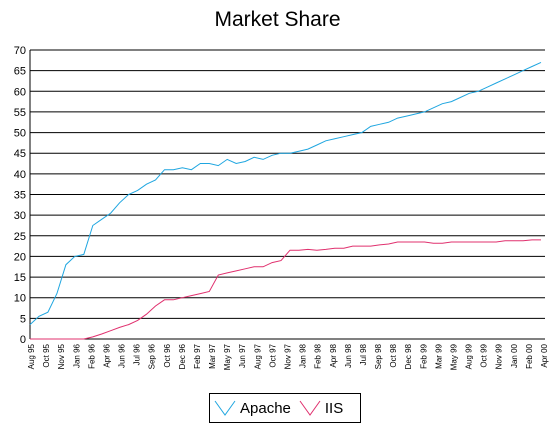 The width and height of the screenshot is (555, 433). What do you see at coordinates (20, 154) in the screenshot?
I see `y-tick-label: 45` at bounding box center [20, 154].